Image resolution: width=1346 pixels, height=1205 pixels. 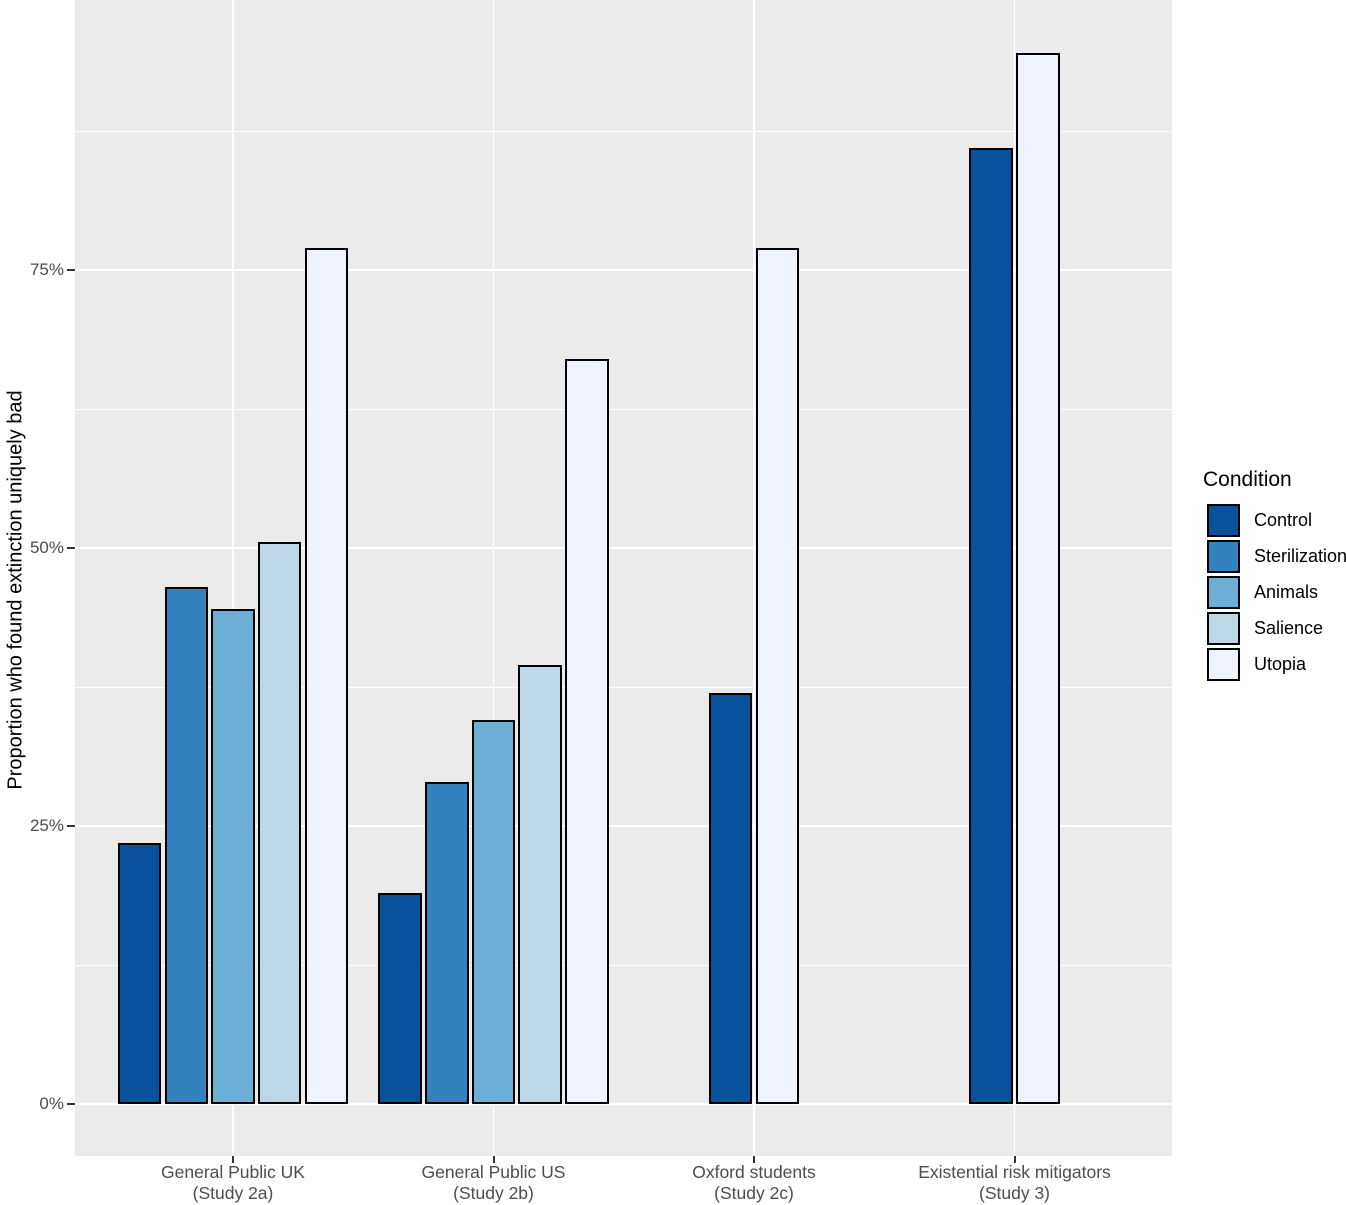 I want to click on legend-swatch-sterilization, so click(x=1223, y=556).